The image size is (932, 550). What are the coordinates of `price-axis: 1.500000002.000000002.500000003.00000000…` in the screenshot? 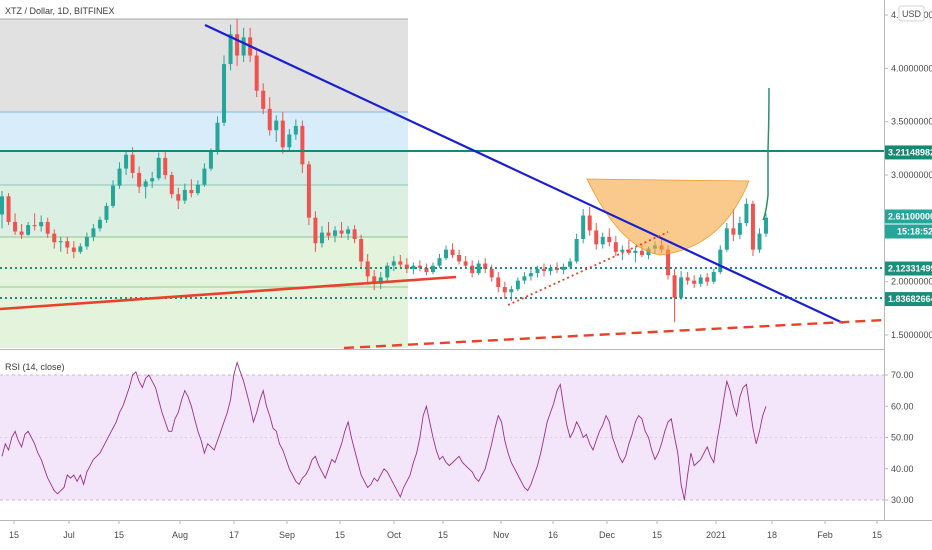 It's located at (908, 260).